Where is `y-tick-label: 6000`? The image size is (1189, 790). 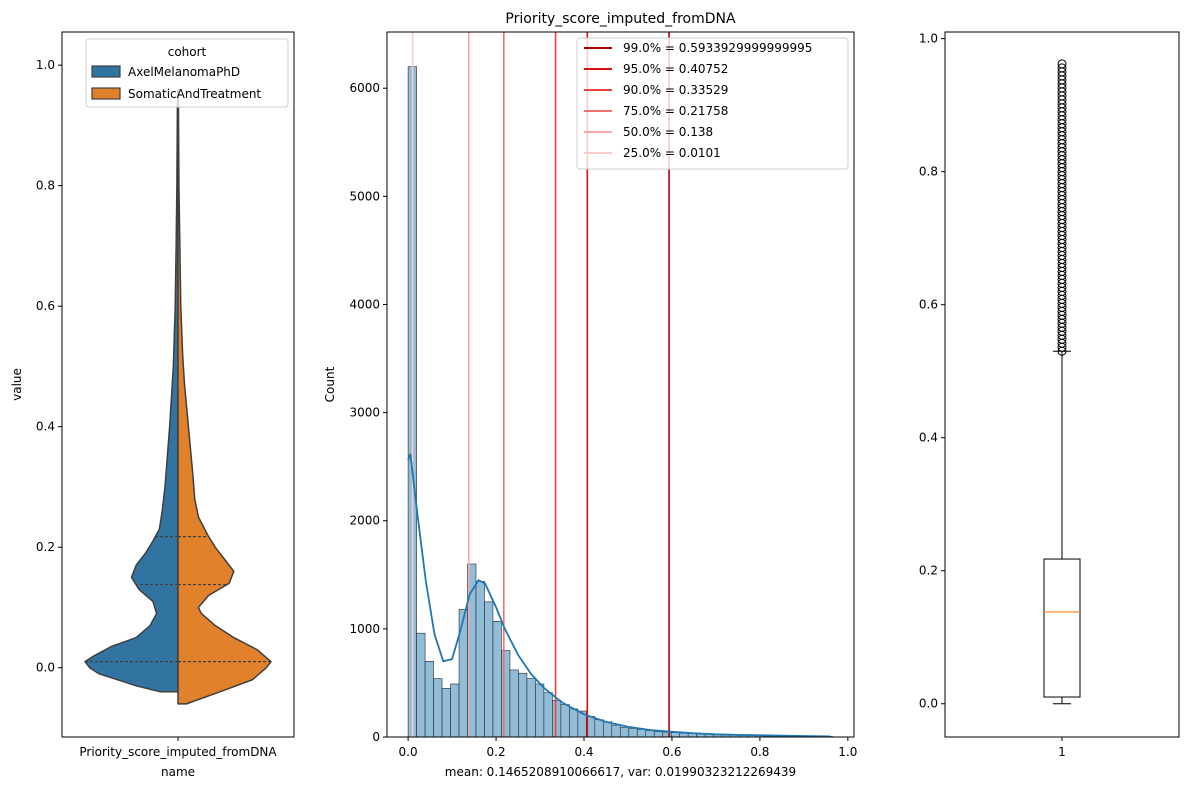
y-tick-label: 6000 is located at coordinates (364, 88).